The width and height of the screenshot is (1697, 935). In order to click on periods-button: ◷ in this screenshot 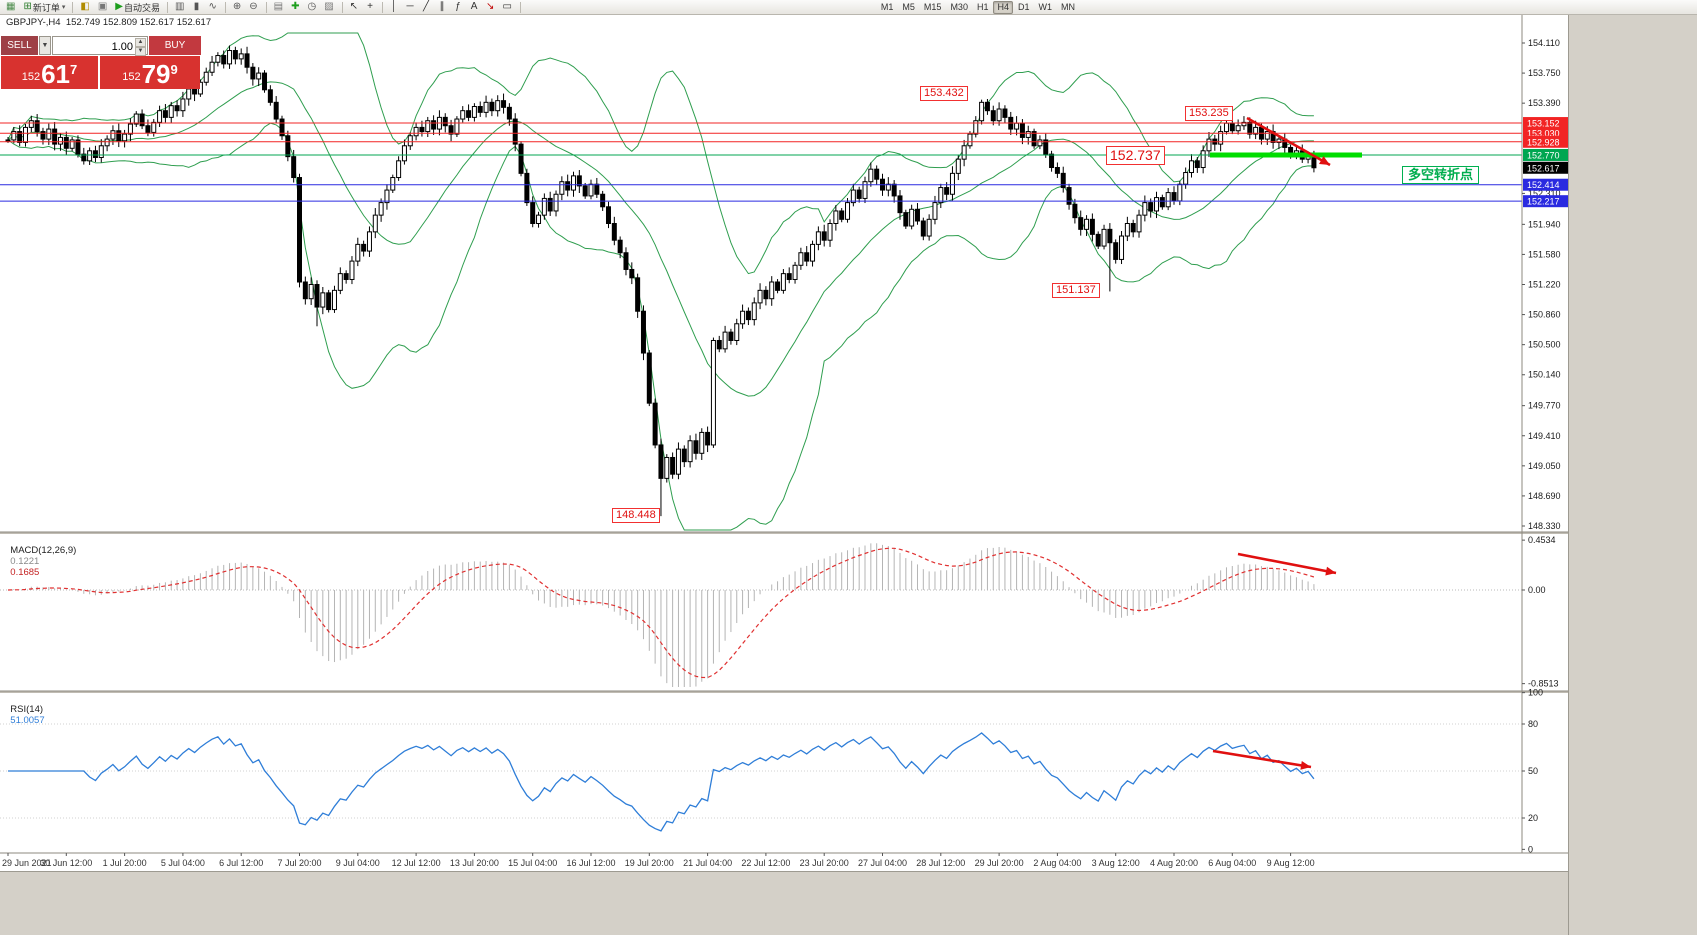, I will do `click(312, 7)`.